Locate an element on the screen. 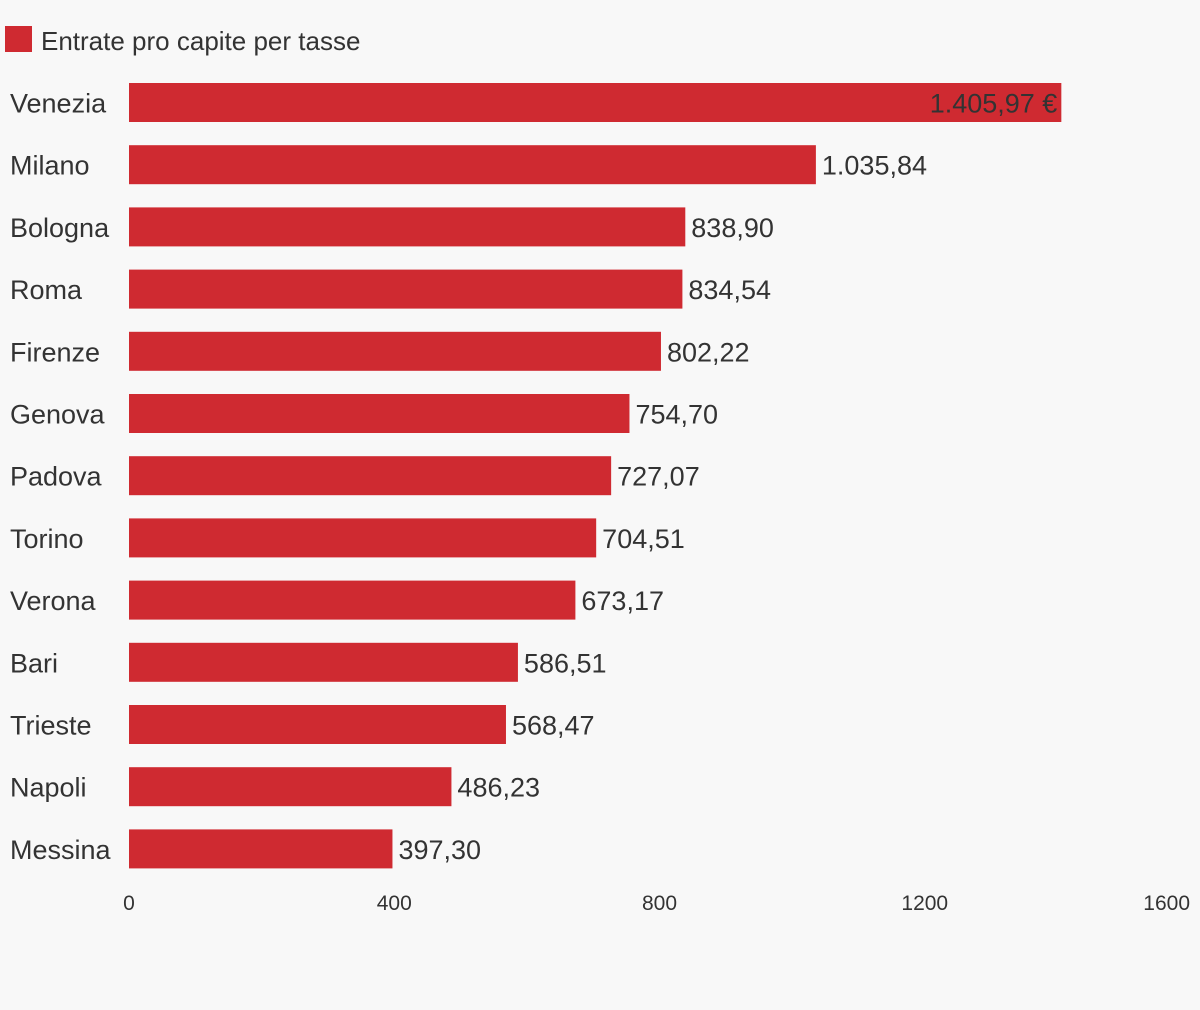 This screenshot has width=1200, height=1010. category-label: Trieste is located at coordinates (51, 726).